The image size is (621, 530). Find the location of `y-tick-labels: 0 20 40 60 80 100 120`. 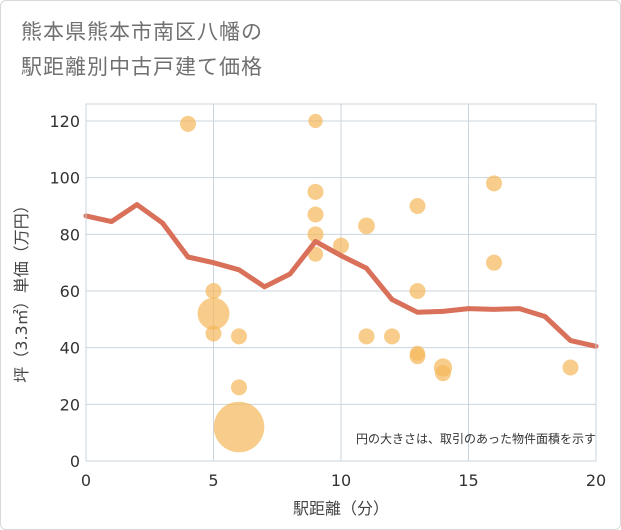

y-tick-labels: 0 20 40 60 80 100 120 is located at coordinates (64, 291).